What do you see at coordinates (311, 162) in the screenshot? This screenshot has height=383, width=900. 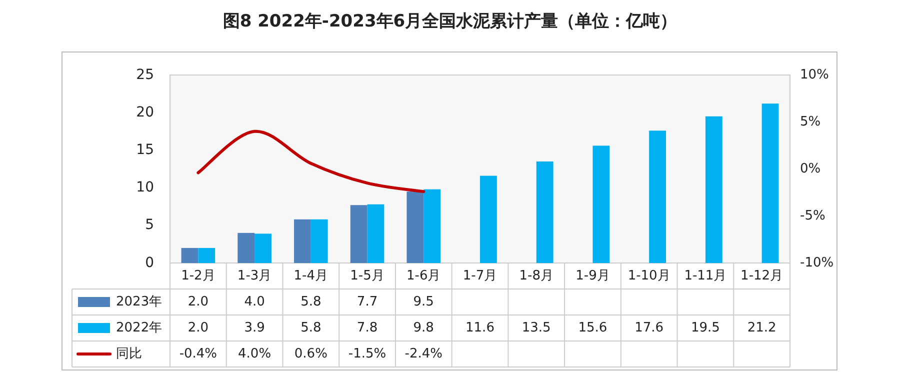 I see `line-series` at bounding box center [311, 162].